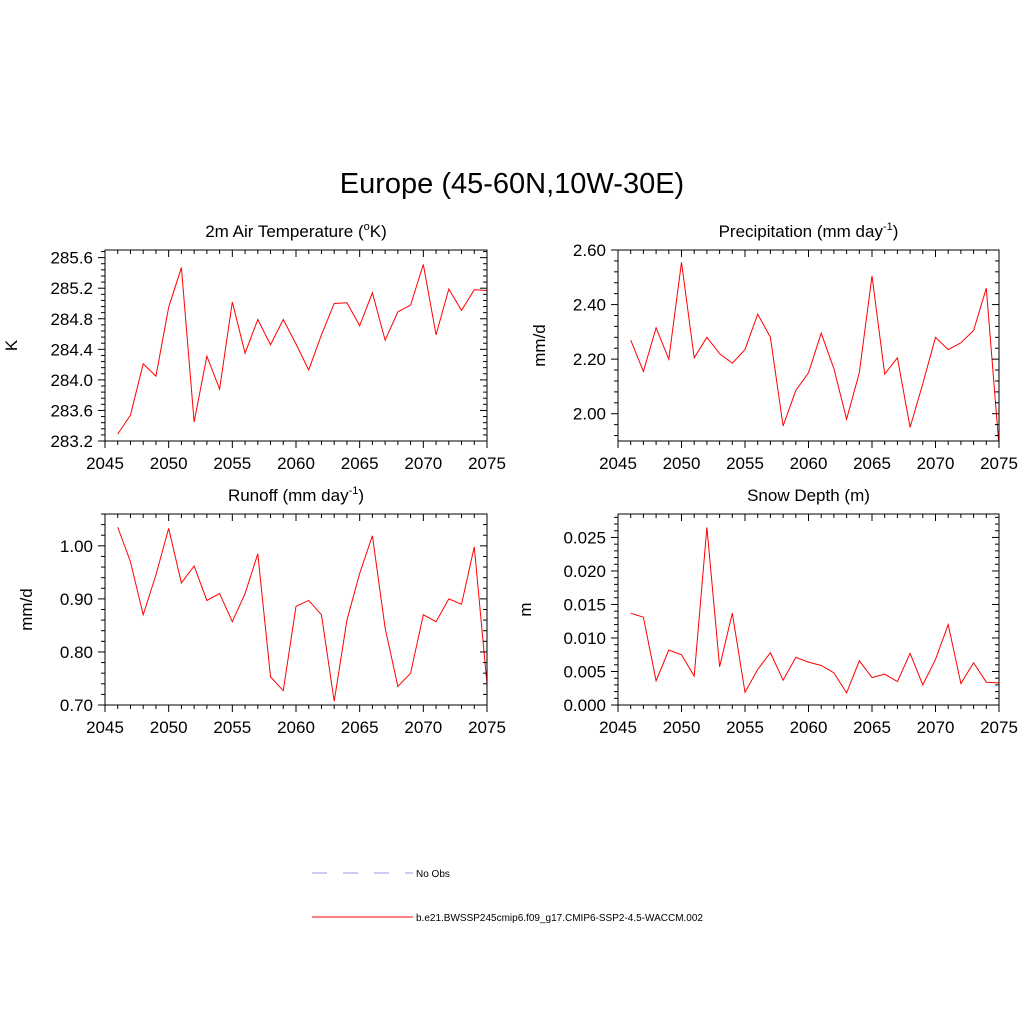  I want to click on temp-x-tick-label: 2055, so click(232, 463).